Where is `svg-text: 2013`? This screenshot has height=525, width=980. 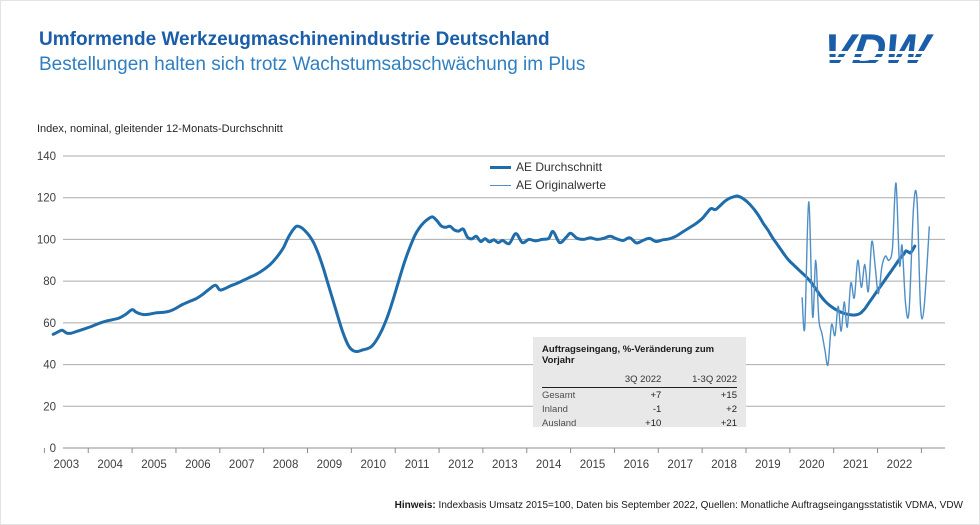
svg-text: 2013 is located at coordinates (505, 465).